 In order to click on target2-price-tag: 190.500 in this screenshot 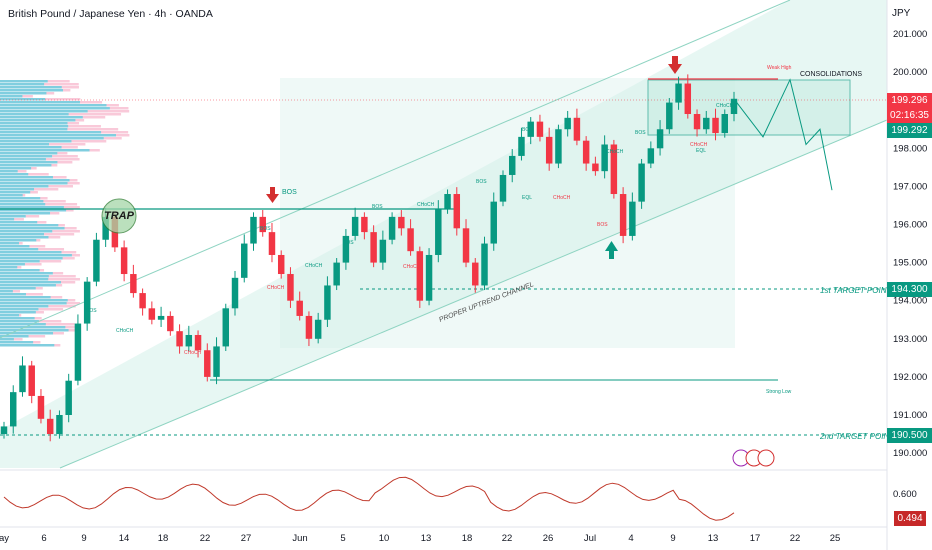, I will do `click(909, 435)`.